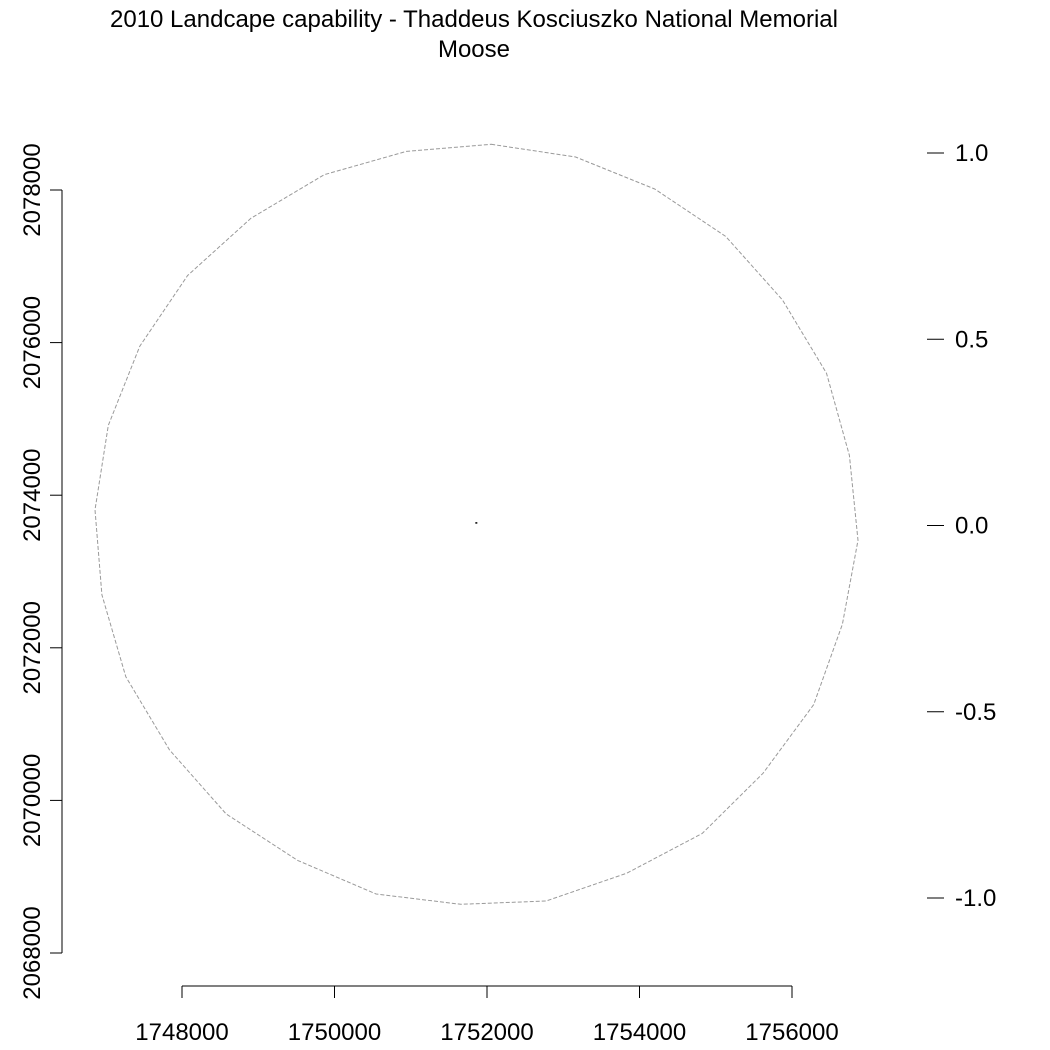 This screenshot has height=1050, width=1050. I want to click on x-tick-label: 1756000, so click(791, 1032).